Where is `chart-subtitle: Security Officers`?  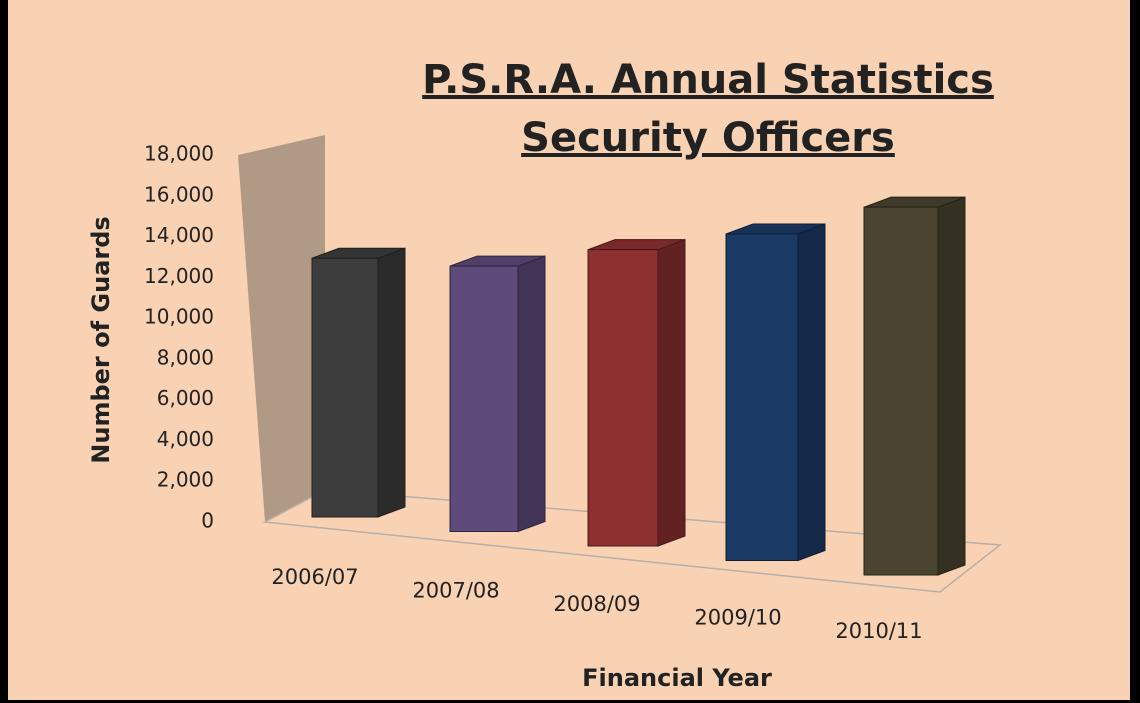
chart-subtitle: Security Officers is located at coordinates (708, 138).